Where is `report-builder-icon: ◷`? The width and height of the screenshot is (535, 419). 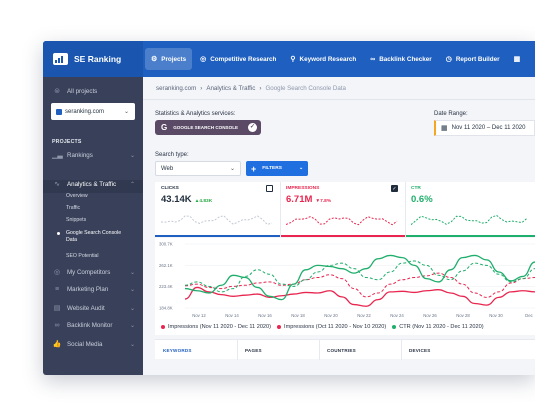 report-builder-icon: ◷ is located at coordinates (448, 59).